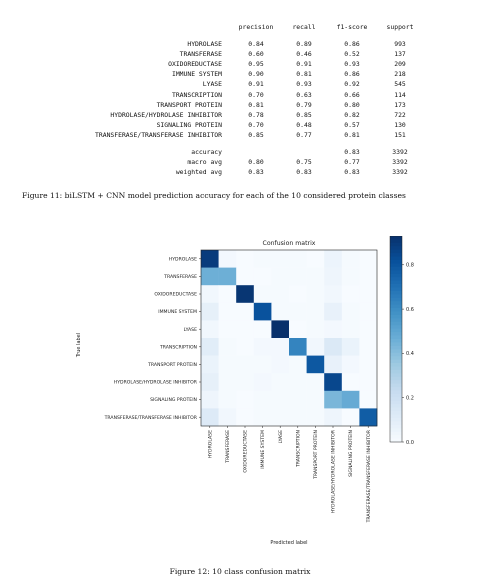  I want to click on x-tick-label: SIGNALING PROTEIN, so click(351, 453).